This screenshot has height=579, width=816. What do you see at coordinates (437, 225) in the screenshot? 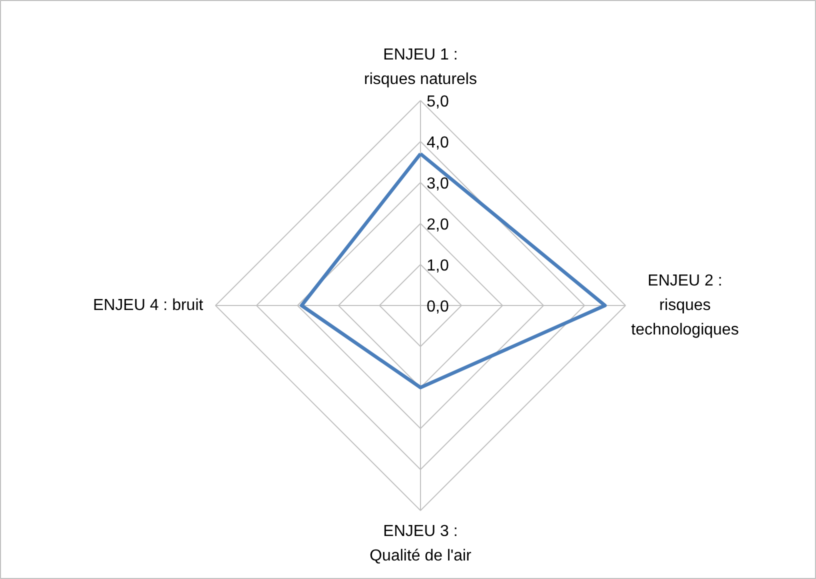
I see `y-tick-label: 2,0` at bounding box center [437, 225].